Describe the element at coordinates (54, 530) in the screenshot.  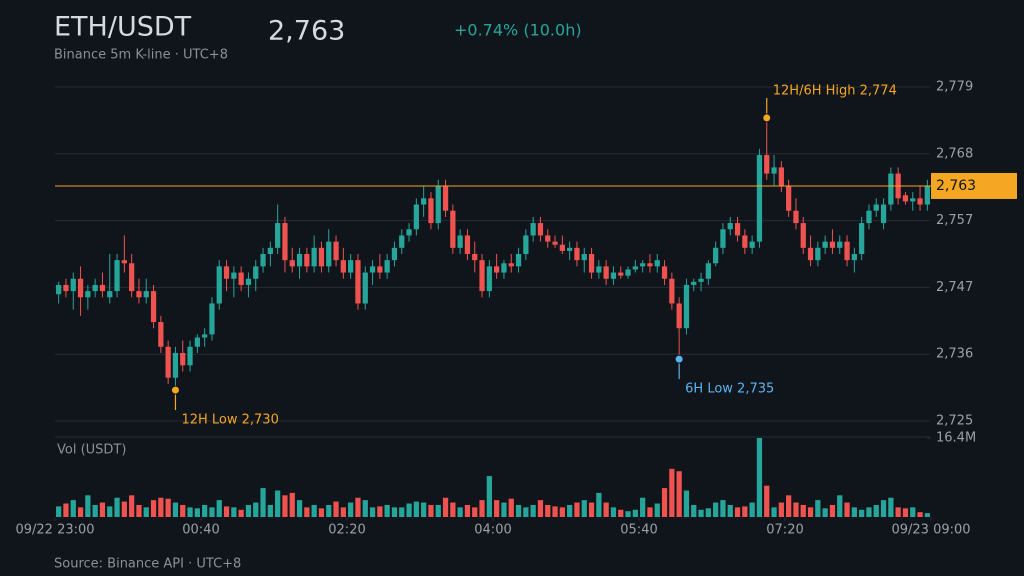
I see `x-tick-label: 09/22 23:00` at that location.